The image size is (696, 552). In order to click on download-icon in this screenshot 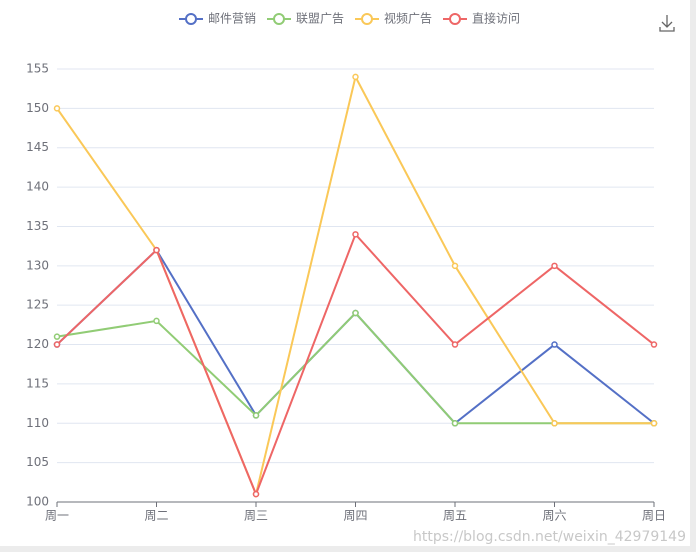, I will do `click(667, 23)`.